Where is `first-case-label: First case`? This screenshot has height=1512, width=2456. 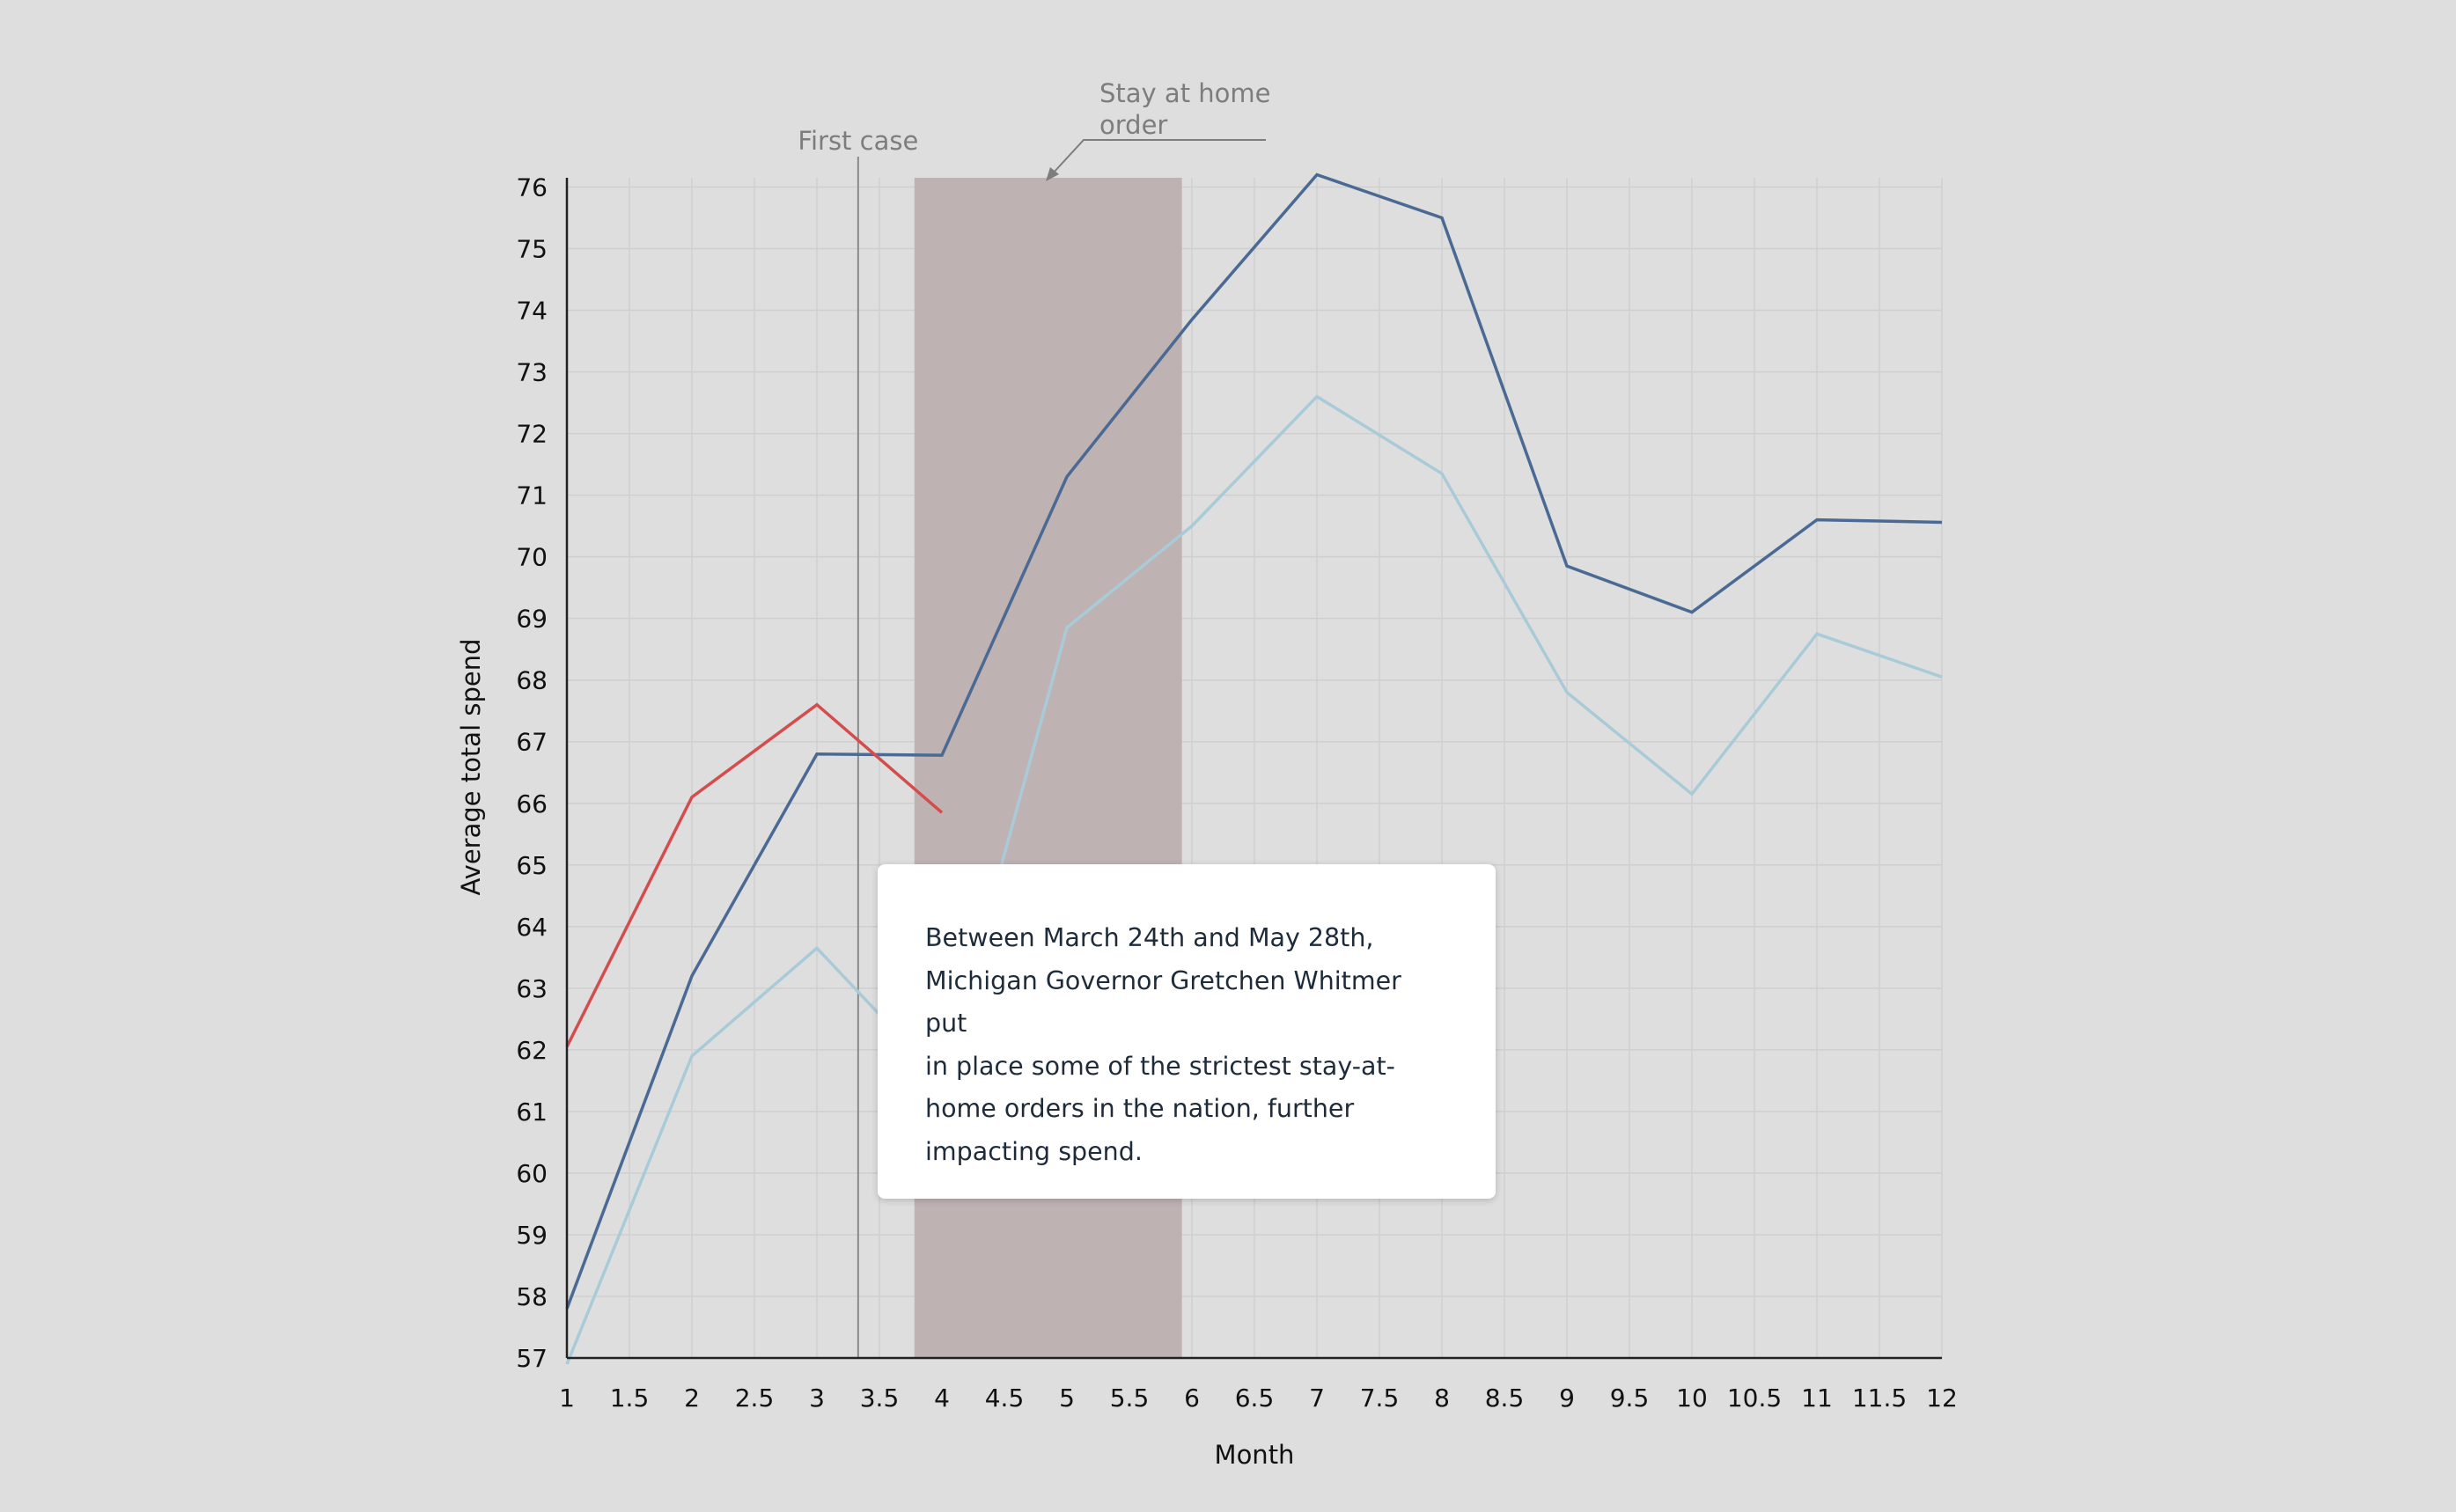
first-case-label: First case is located at coordinates (858, 141).